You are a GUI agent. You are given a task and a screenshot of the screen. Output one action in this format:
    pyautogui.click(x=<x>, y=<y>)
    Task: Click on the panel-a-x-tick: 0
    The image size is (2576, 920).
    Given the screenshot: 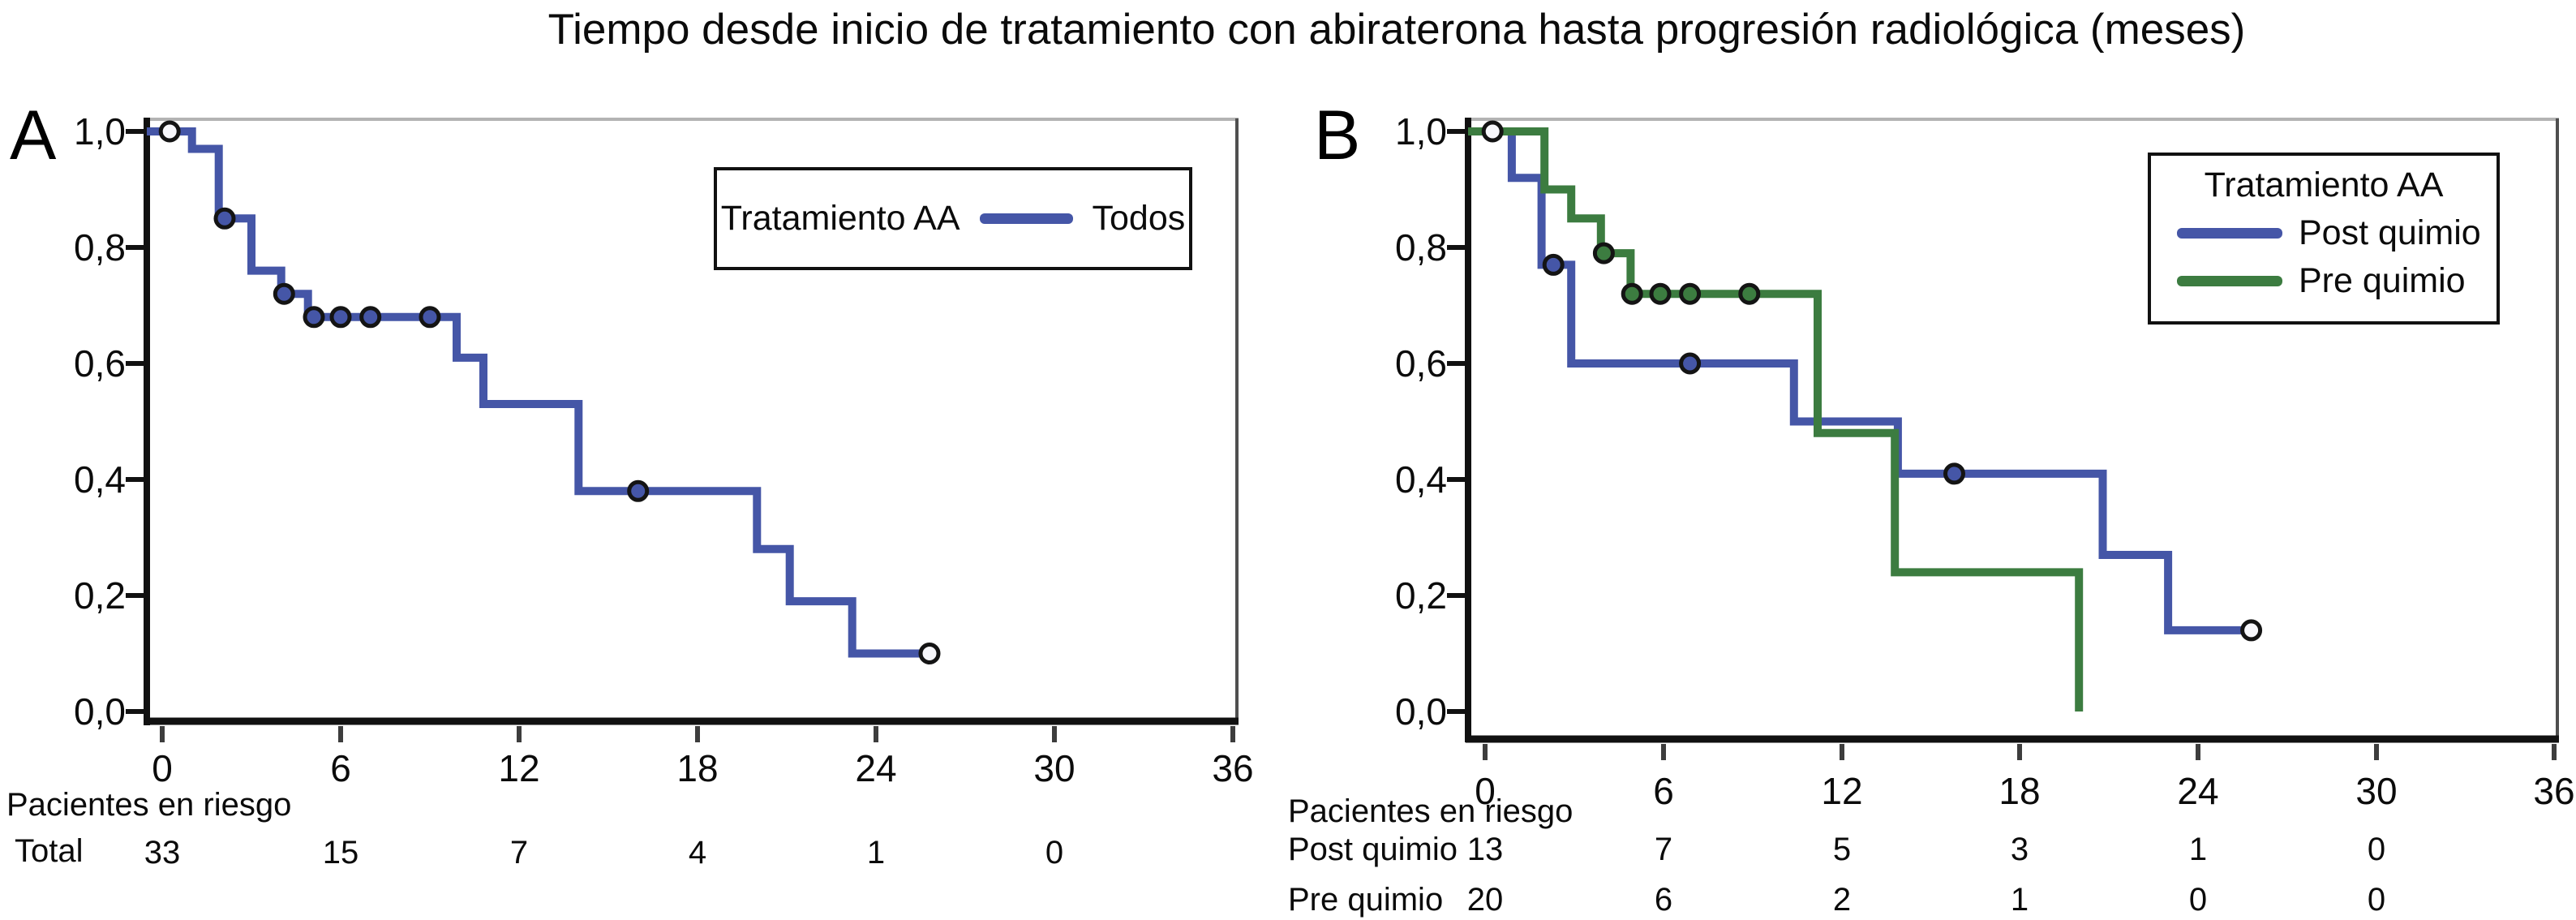 What is the action you would take?
    pyautogui.click(x=162, y=768)
    